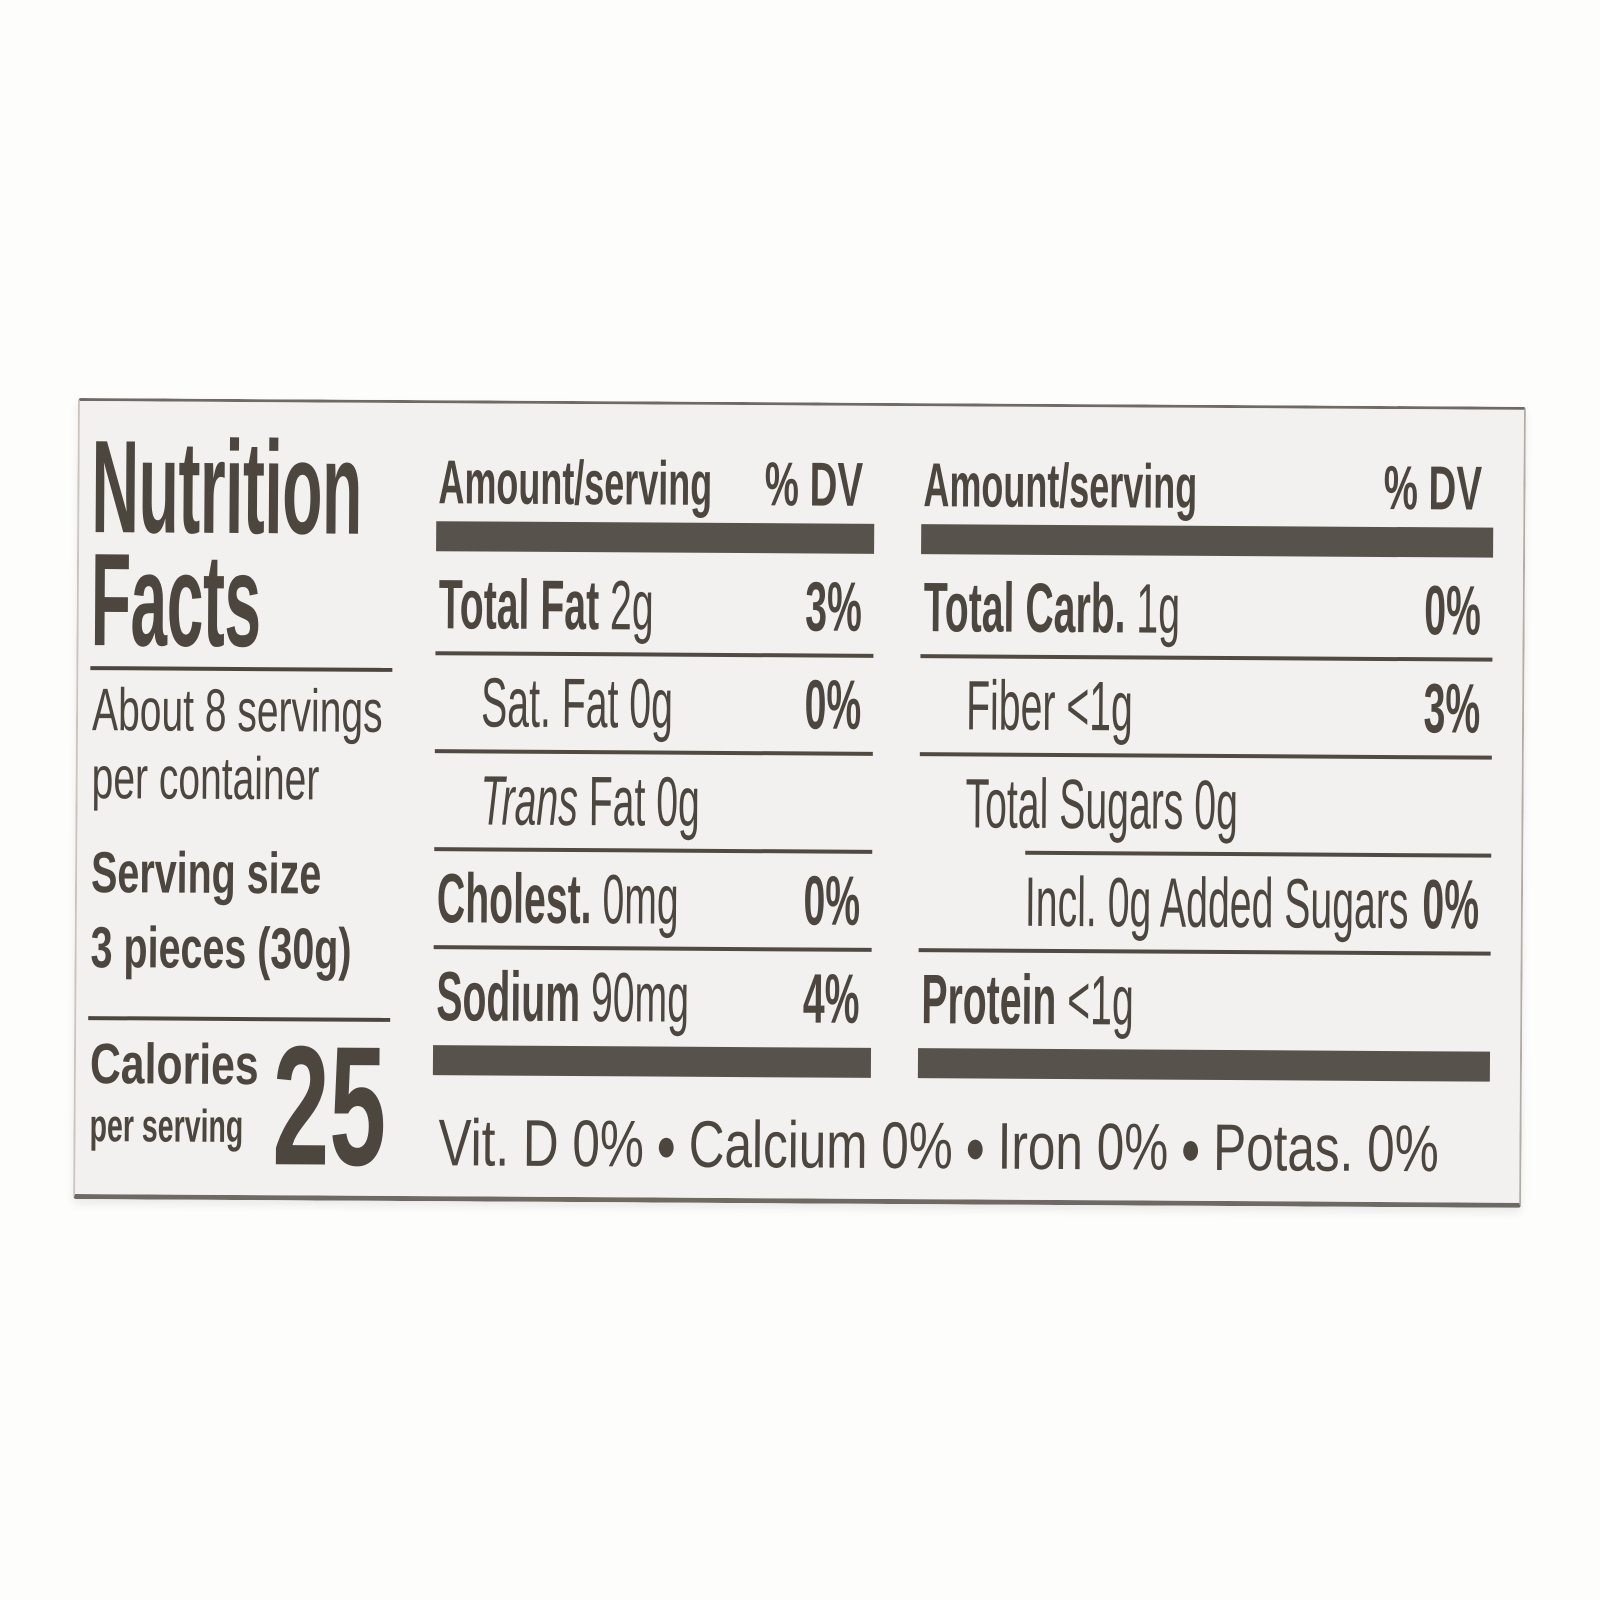 The height and width of the screenshot is (1600, 1600). Describe the element at coordinates (226, 543) in the screenshot. I see `nutrition-facts-title: Nutrition Facts` at that location.